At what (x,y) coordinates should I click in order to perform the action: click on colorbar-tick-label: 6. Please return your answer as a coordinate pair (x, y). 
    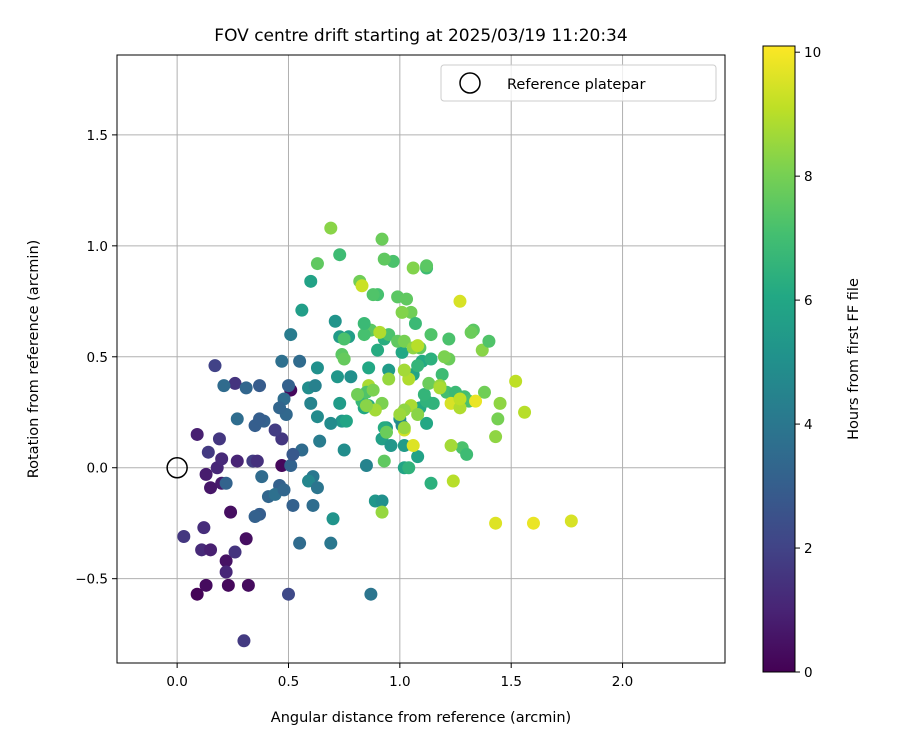
    Looking at the image, I should click on (808, 301).